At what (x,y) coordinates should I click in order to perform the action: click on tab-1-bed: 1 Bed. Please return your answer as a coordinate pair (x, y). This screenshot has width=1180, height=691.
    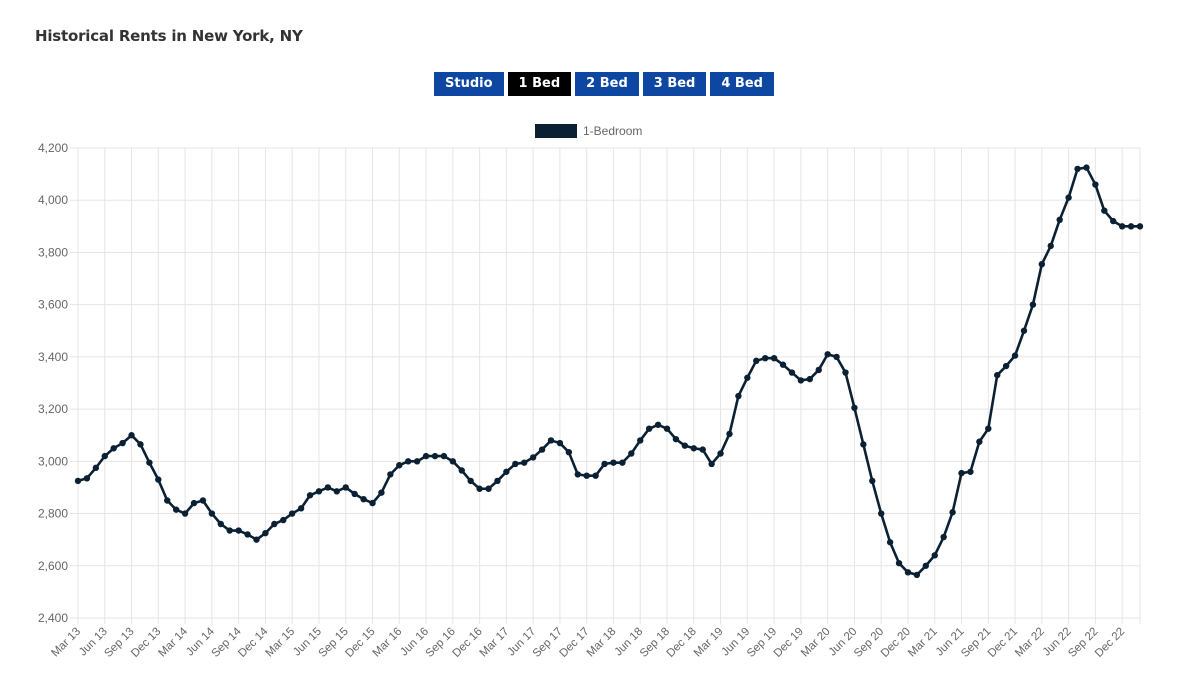
    Looking at the image, I should click on (539, 84).